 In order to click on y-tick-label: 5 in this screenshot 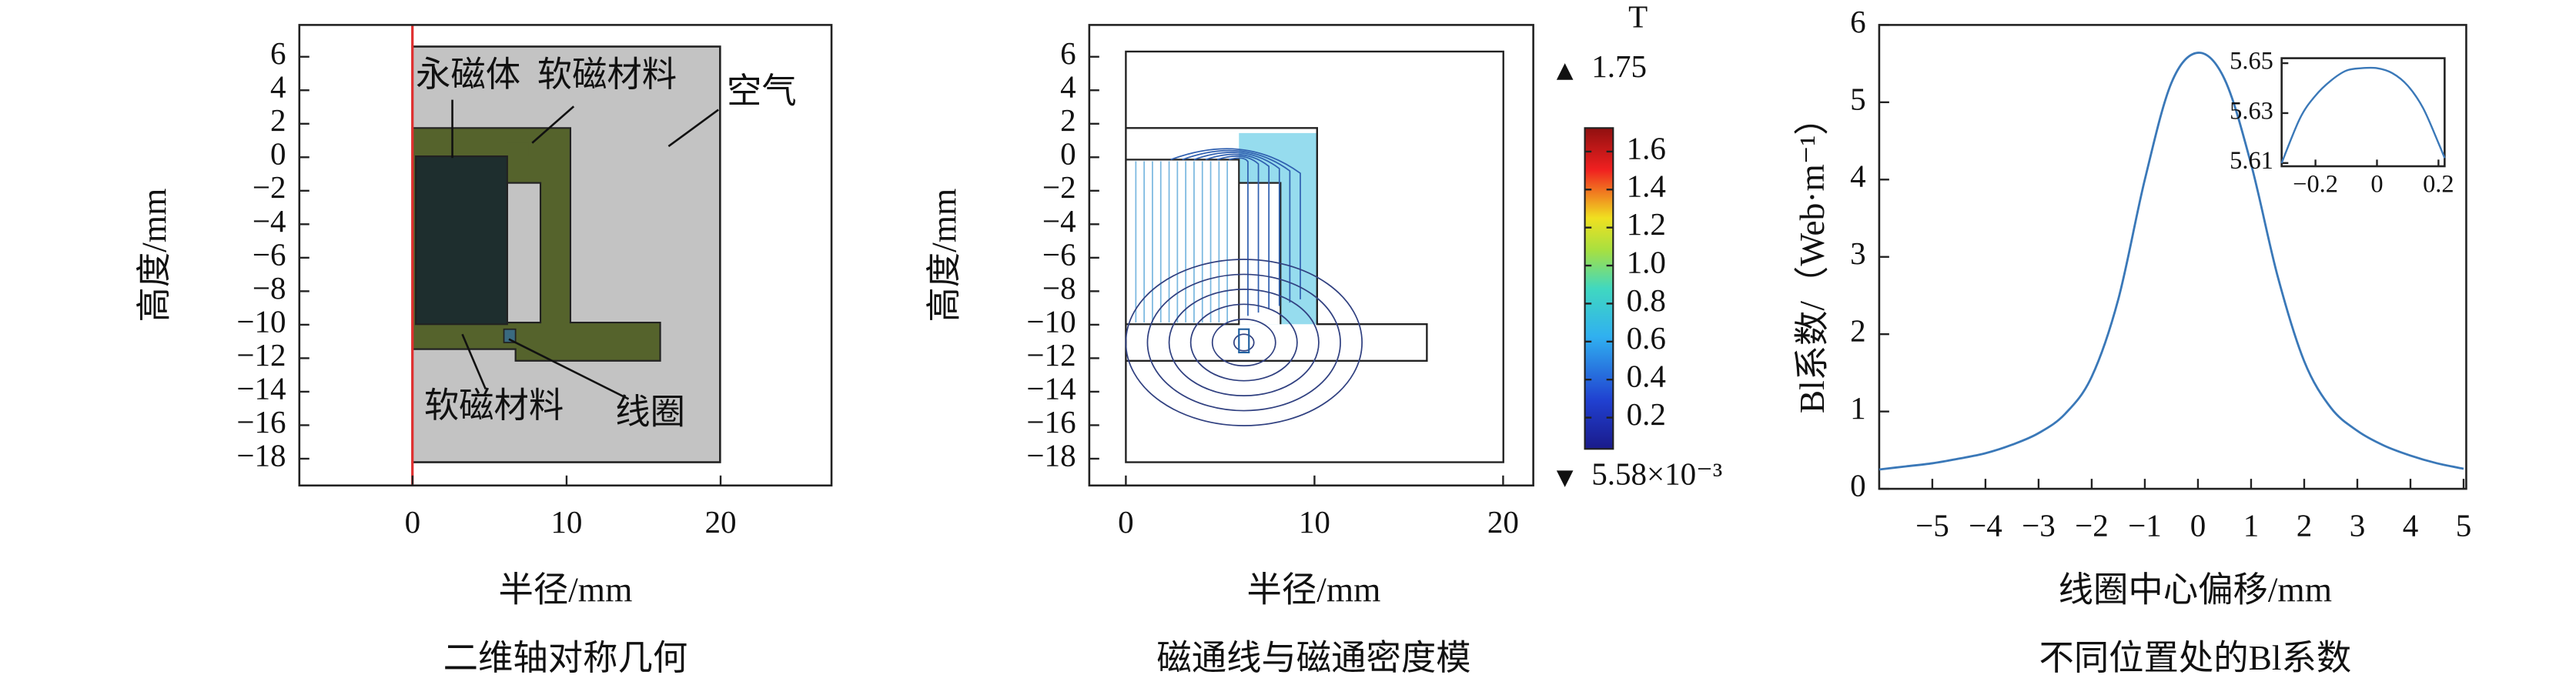, I will do `click(1858, 98)`.